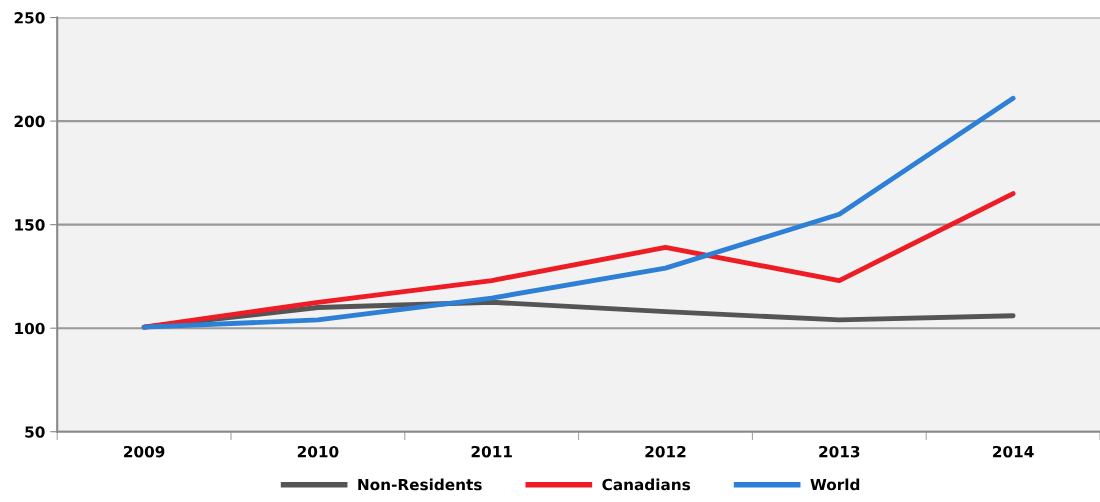 This screenshot has height=502, width=1100. I want to click on legend-label: World, so click(835, 484).